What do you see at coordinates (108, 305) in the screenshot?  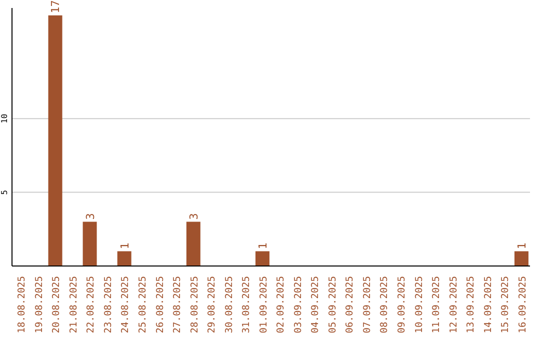 I see `x-tick-label: 23.08.2025` at bounding box center [108, 305].